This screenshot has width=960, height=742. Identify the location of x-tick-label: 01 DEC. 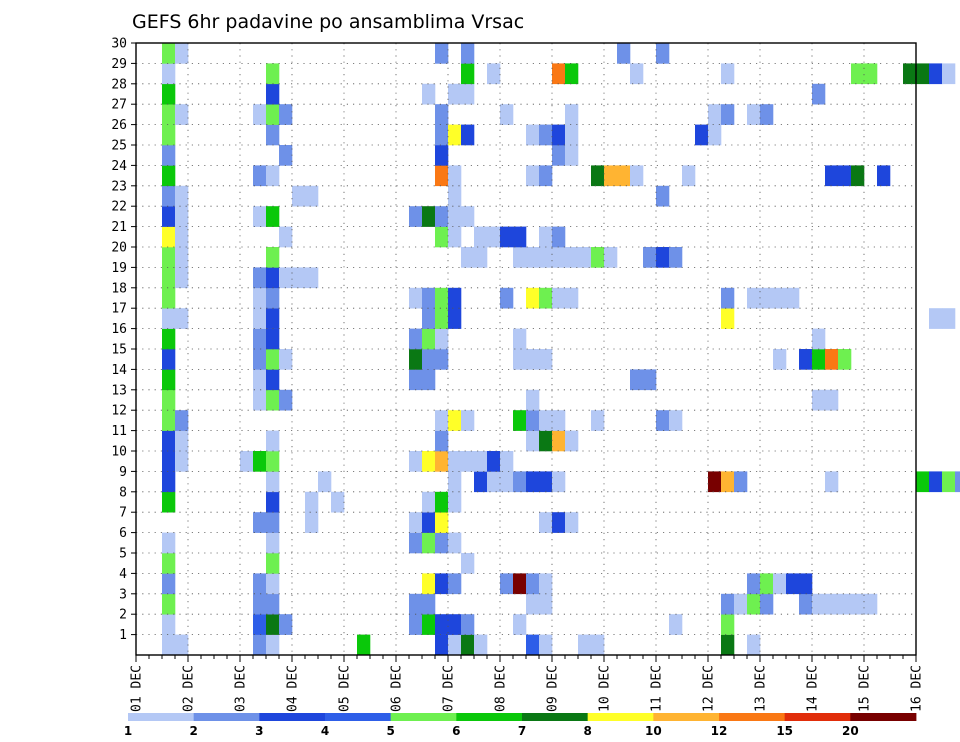
(137, 688).